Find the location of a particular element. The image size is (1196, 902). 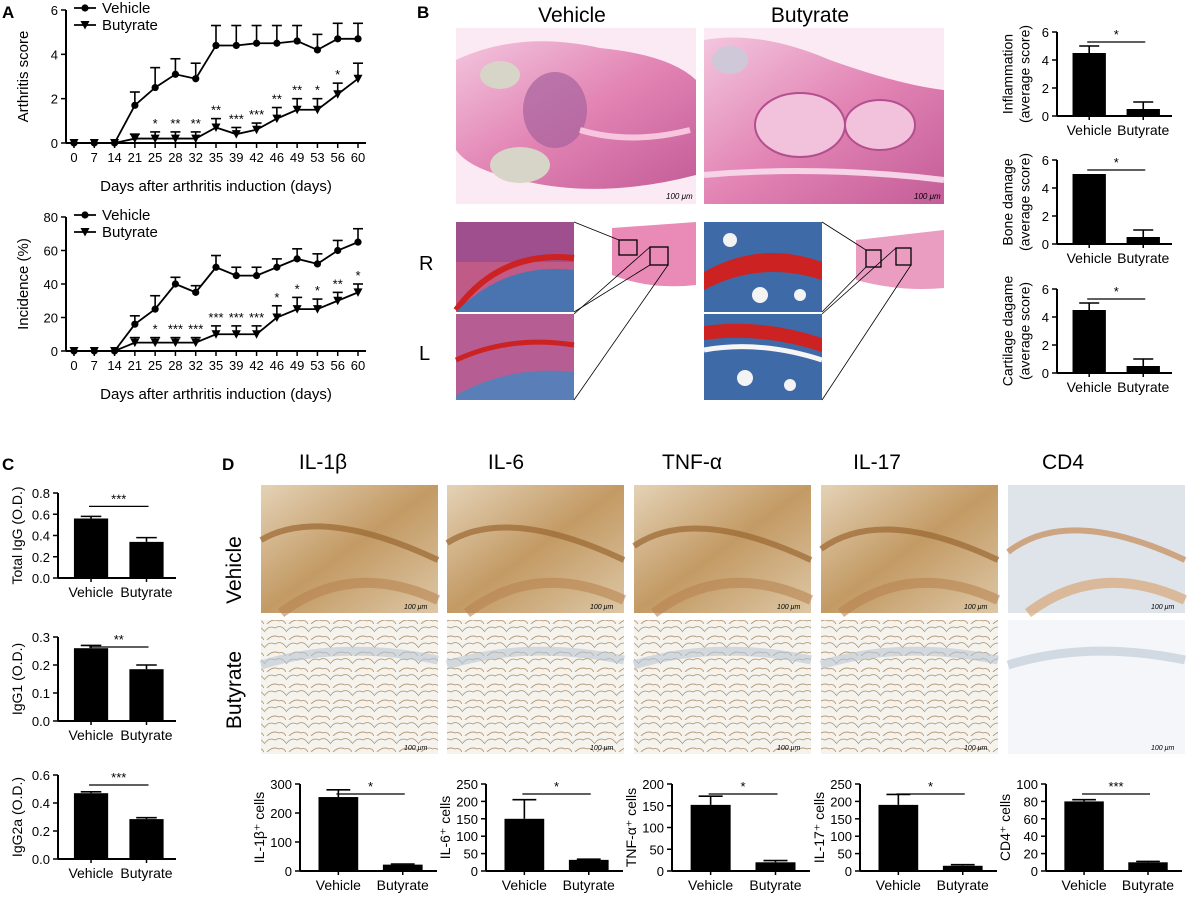

safranin-inset-butyrate-l is located at coordinates (763, 357).